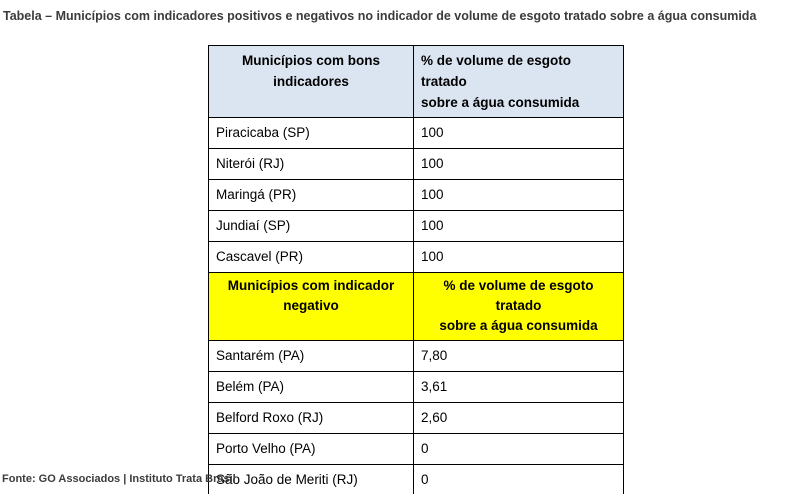  I want to click on table-row: Cascavel (PR) 100, so click(416, 257).